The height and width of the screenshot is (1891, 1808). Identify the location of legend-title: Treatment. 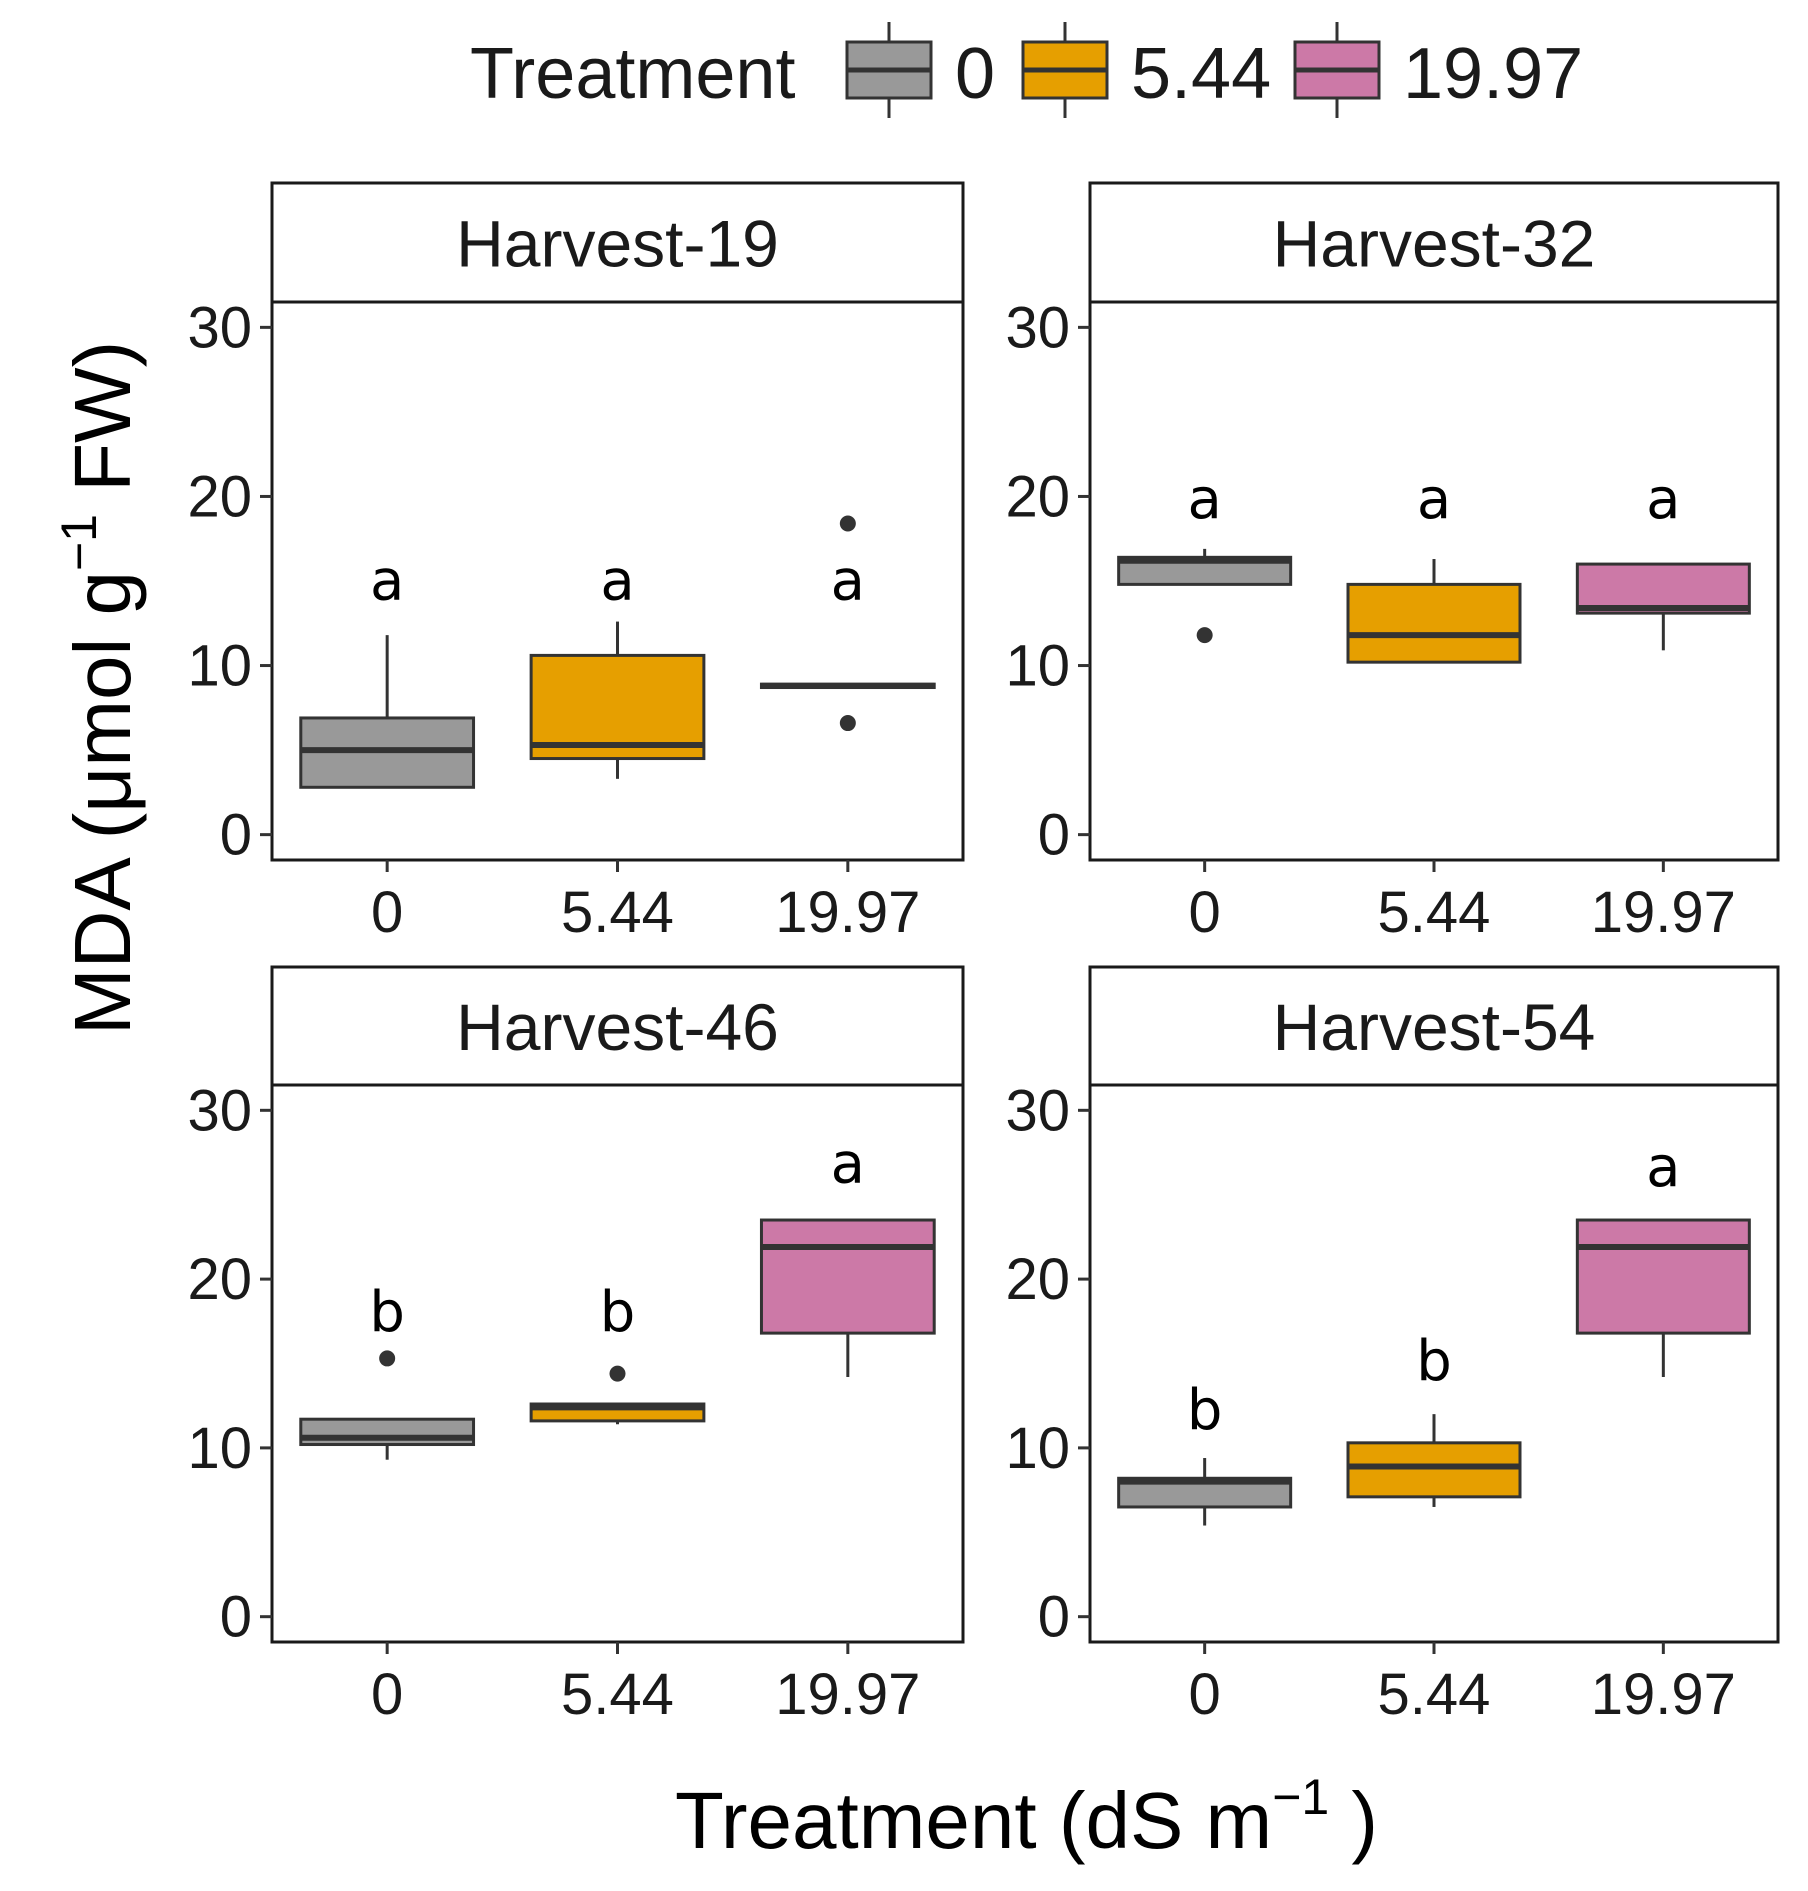
(632, 74).